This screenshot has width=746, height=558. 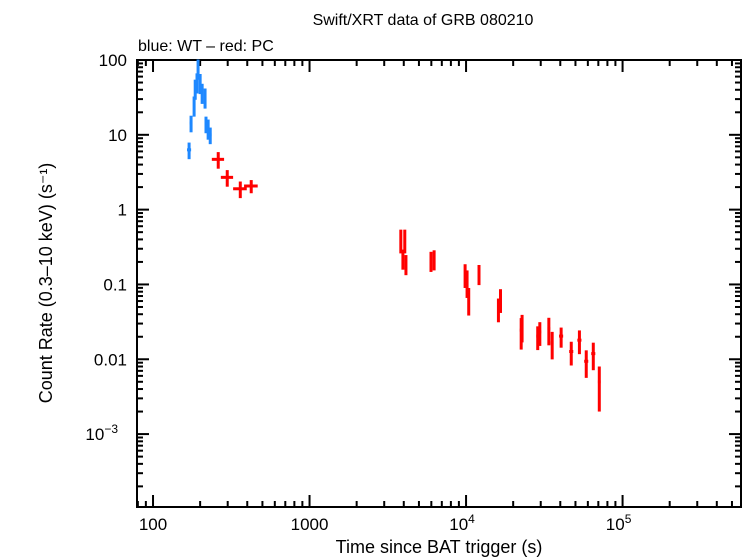 I want to click on x-axis-label: Time since BAT trigger (s), so click(x=439, y=547).